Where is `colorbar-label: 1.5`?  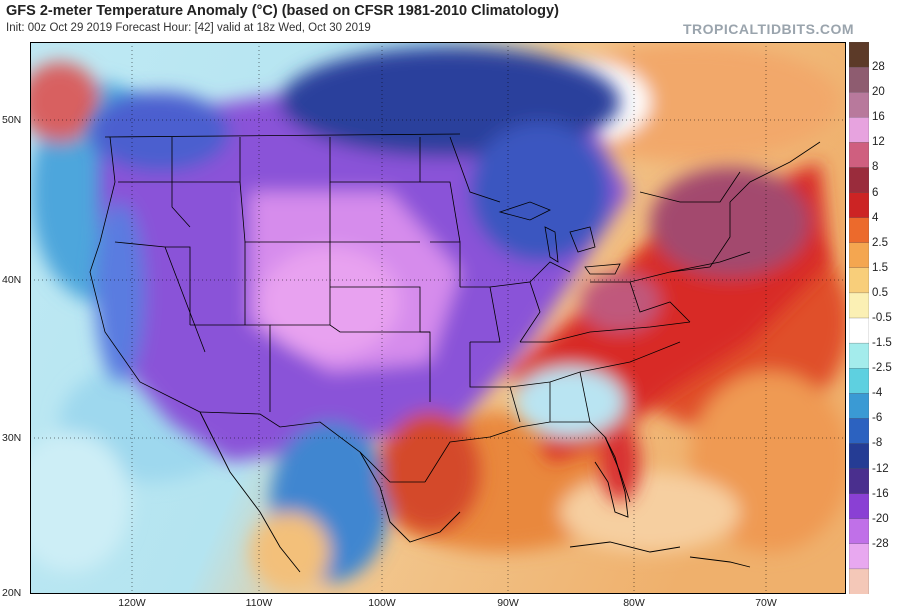 colorbar-label: 1.5 is located at coordinates (880, 267).